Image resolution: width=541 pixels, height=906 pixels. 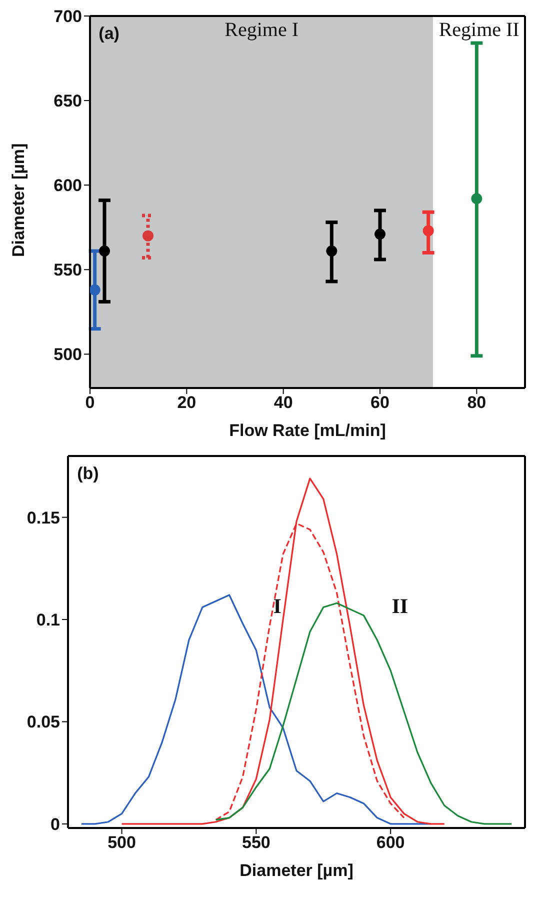 I want to click on x-axis-title: Flow Rate [mL/min], so click(x=307, y=430).